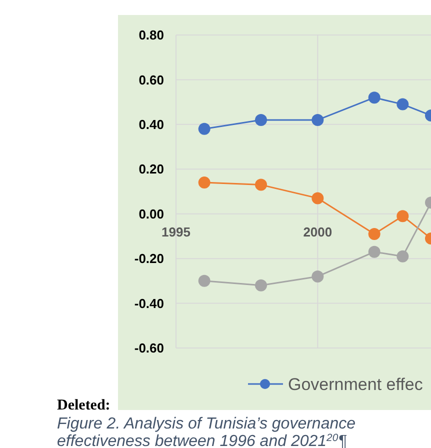  What do you see at coordinates (151, 214) in the screenshot?
I see `y-tick-label: 0.00` at bounding box center [151, 214].